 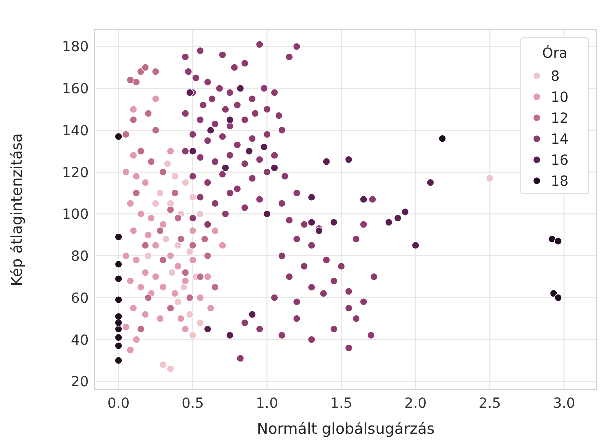 I want to click on y-tick-label: 20, so click(x=80, y=382).